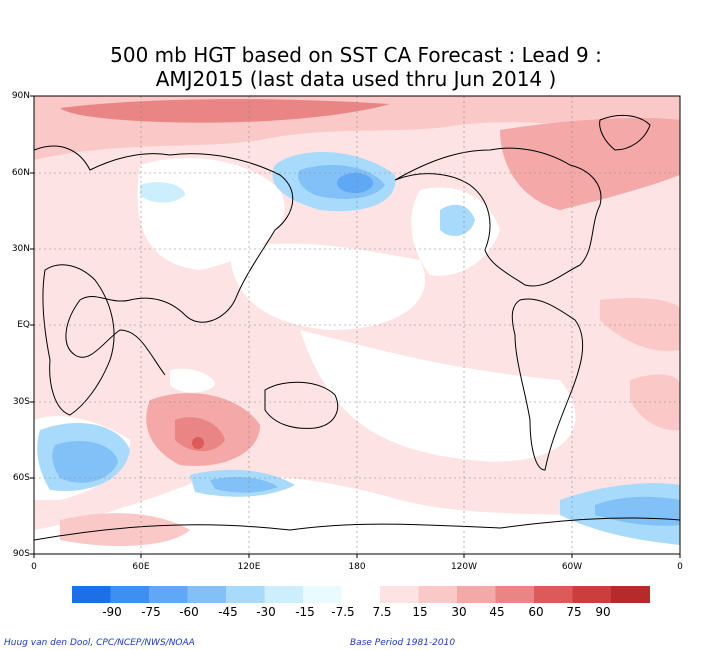 The height and width of the screenshot is (650, 712). Describe the element at coordinates (151, 612) in the screenshot. I see `colorbar-label: -75` at that location.